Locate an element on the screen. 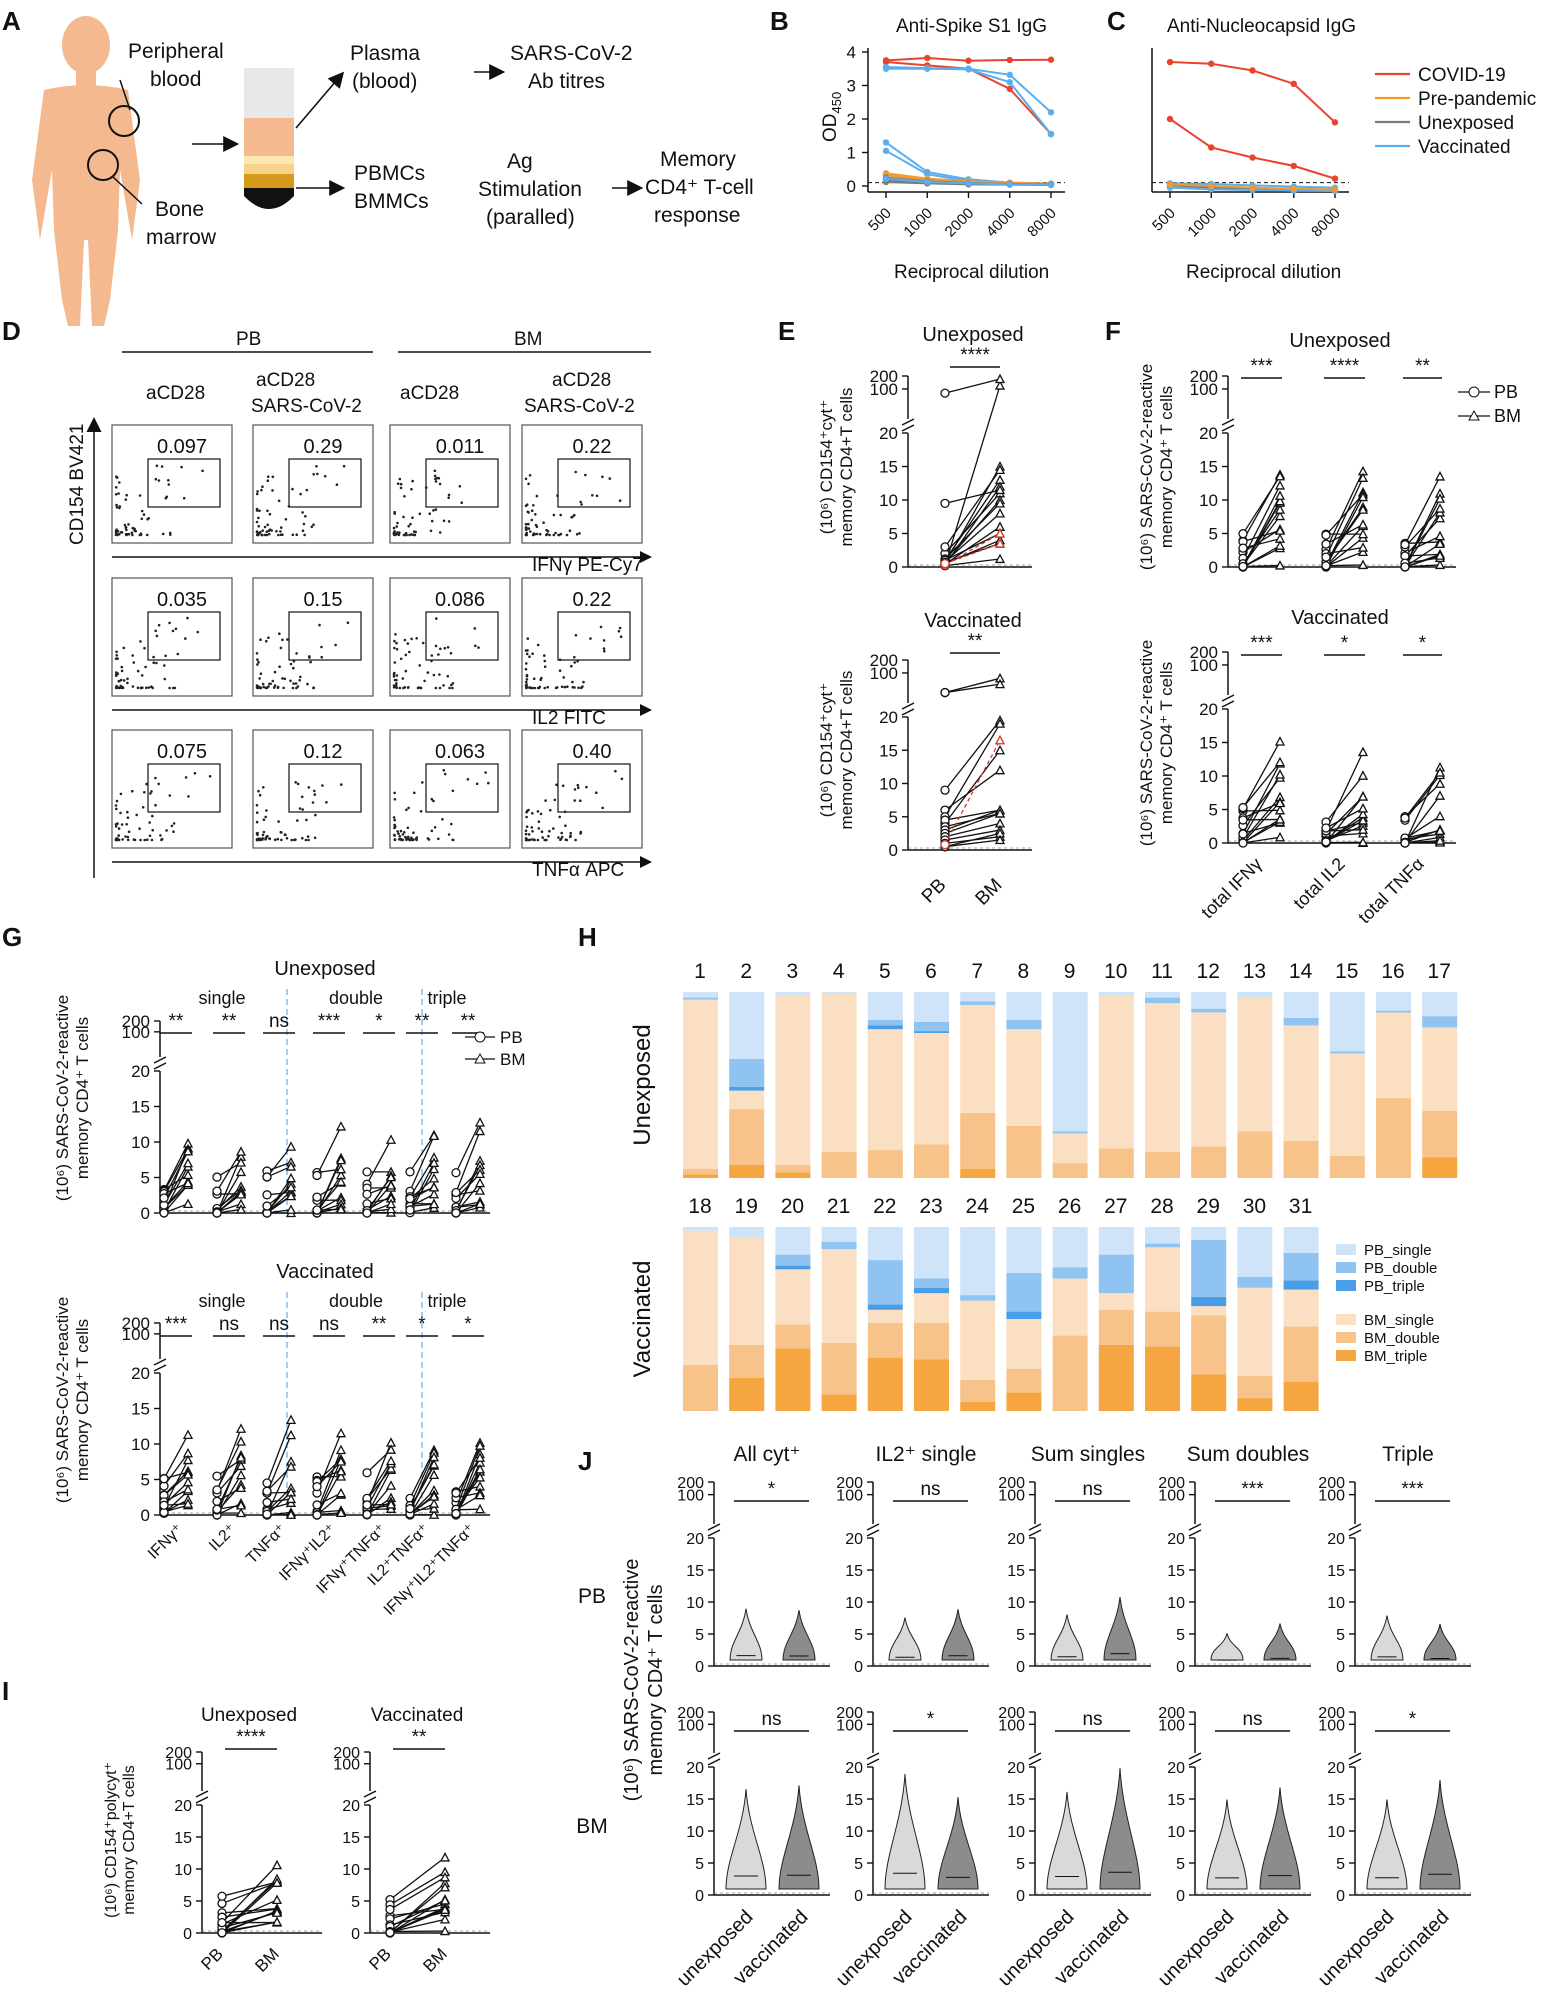 This screenshot has width=1552, height=2009. y-tick-label: 100 is located at coordinates (1331, 1725).